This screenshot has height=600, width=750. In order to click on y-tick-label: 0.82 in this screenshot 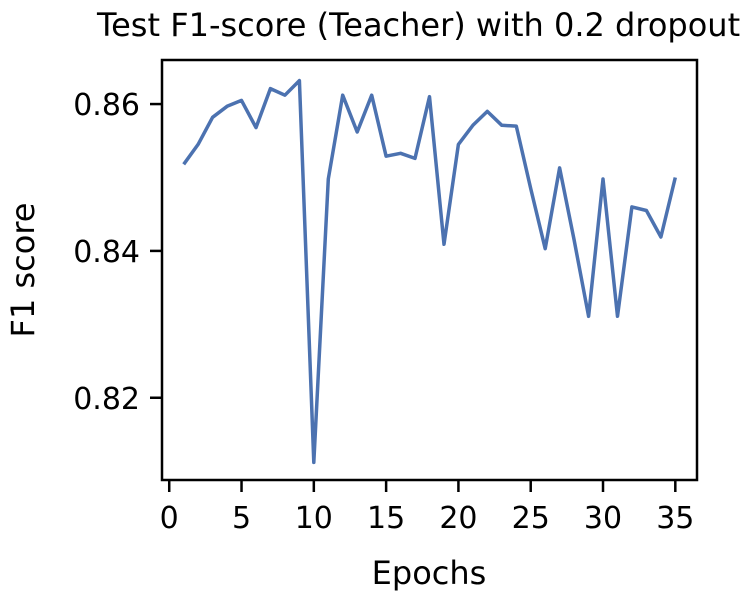, I will do `click(106, 399)`.